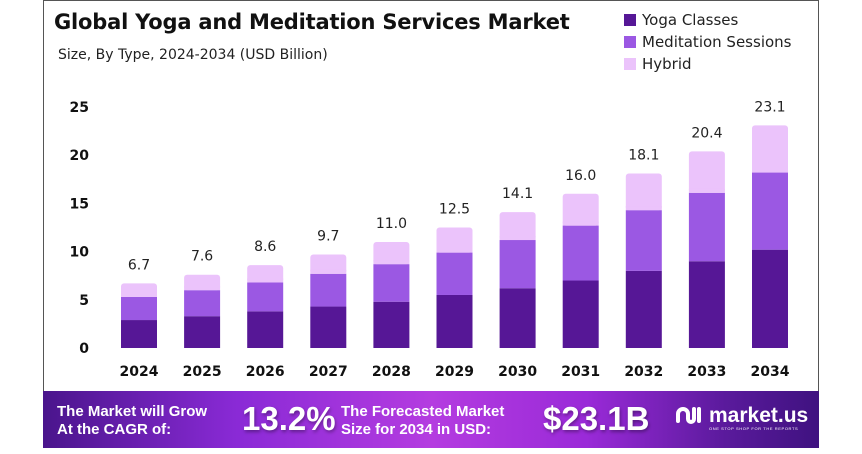 The image size is (862, 454). I want to click on forecast-caption-line2: Size for 2034 in USD:, so click(416, 429).